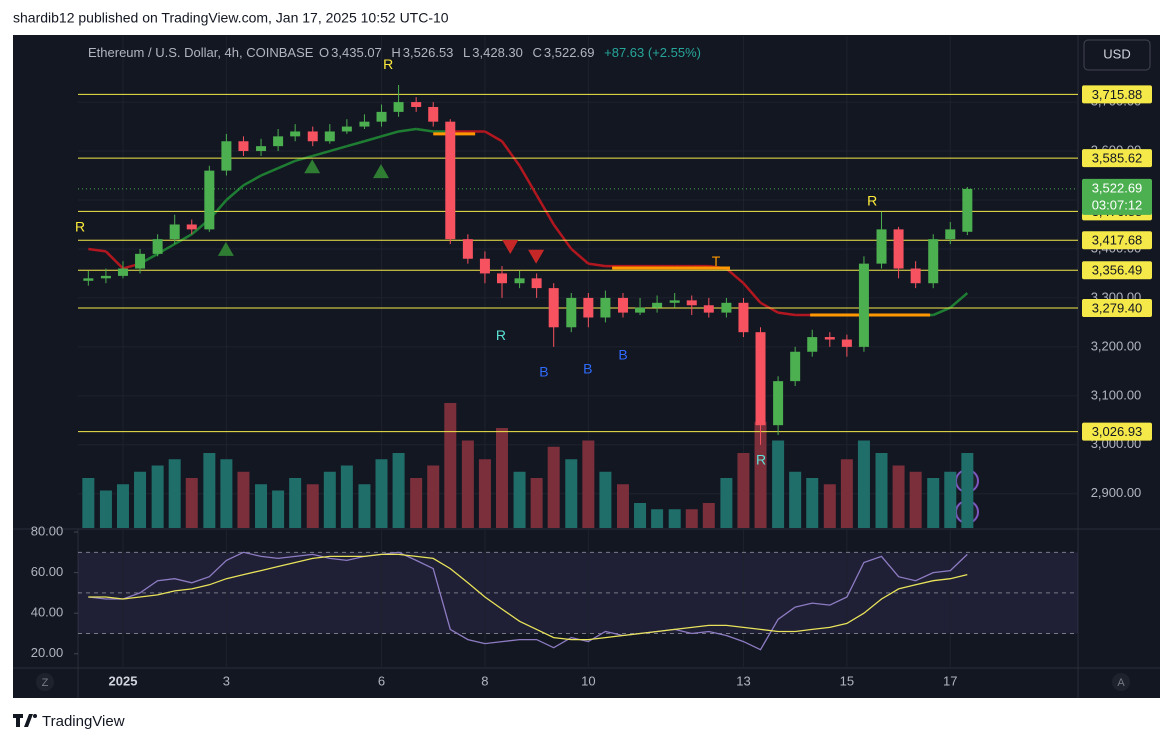 The height and width of the screenshot is (748, 1174). Describe the element at coordinates (47, 571) in the screenshot. I see `rsi-tick-label: 60.00` at that location.